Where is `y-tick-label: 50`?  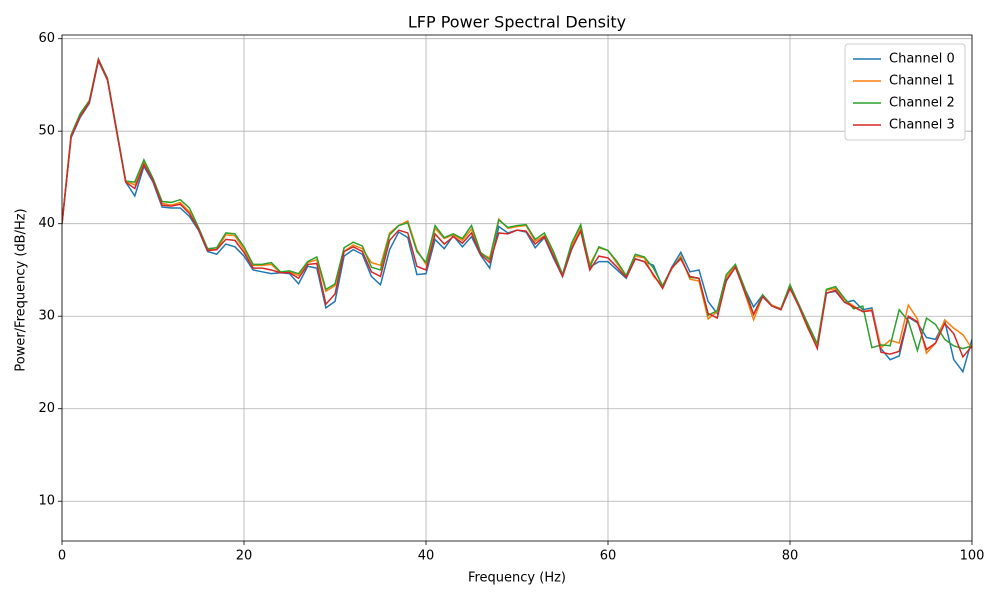 y-tick-label: 50 is located at coordinates (46, 131).